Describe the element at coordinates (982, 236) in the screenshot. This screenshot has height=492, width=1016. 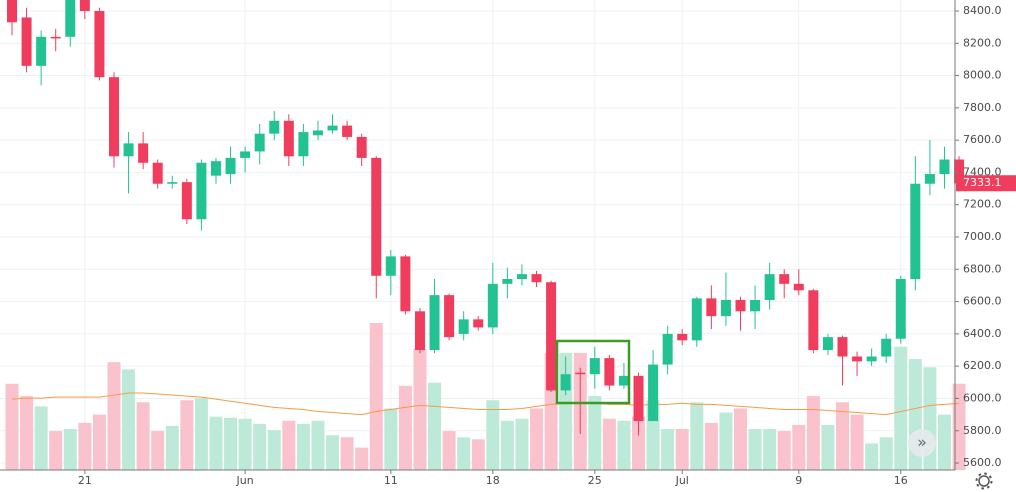
I see `y-tick-label: 7000.0` at that location.